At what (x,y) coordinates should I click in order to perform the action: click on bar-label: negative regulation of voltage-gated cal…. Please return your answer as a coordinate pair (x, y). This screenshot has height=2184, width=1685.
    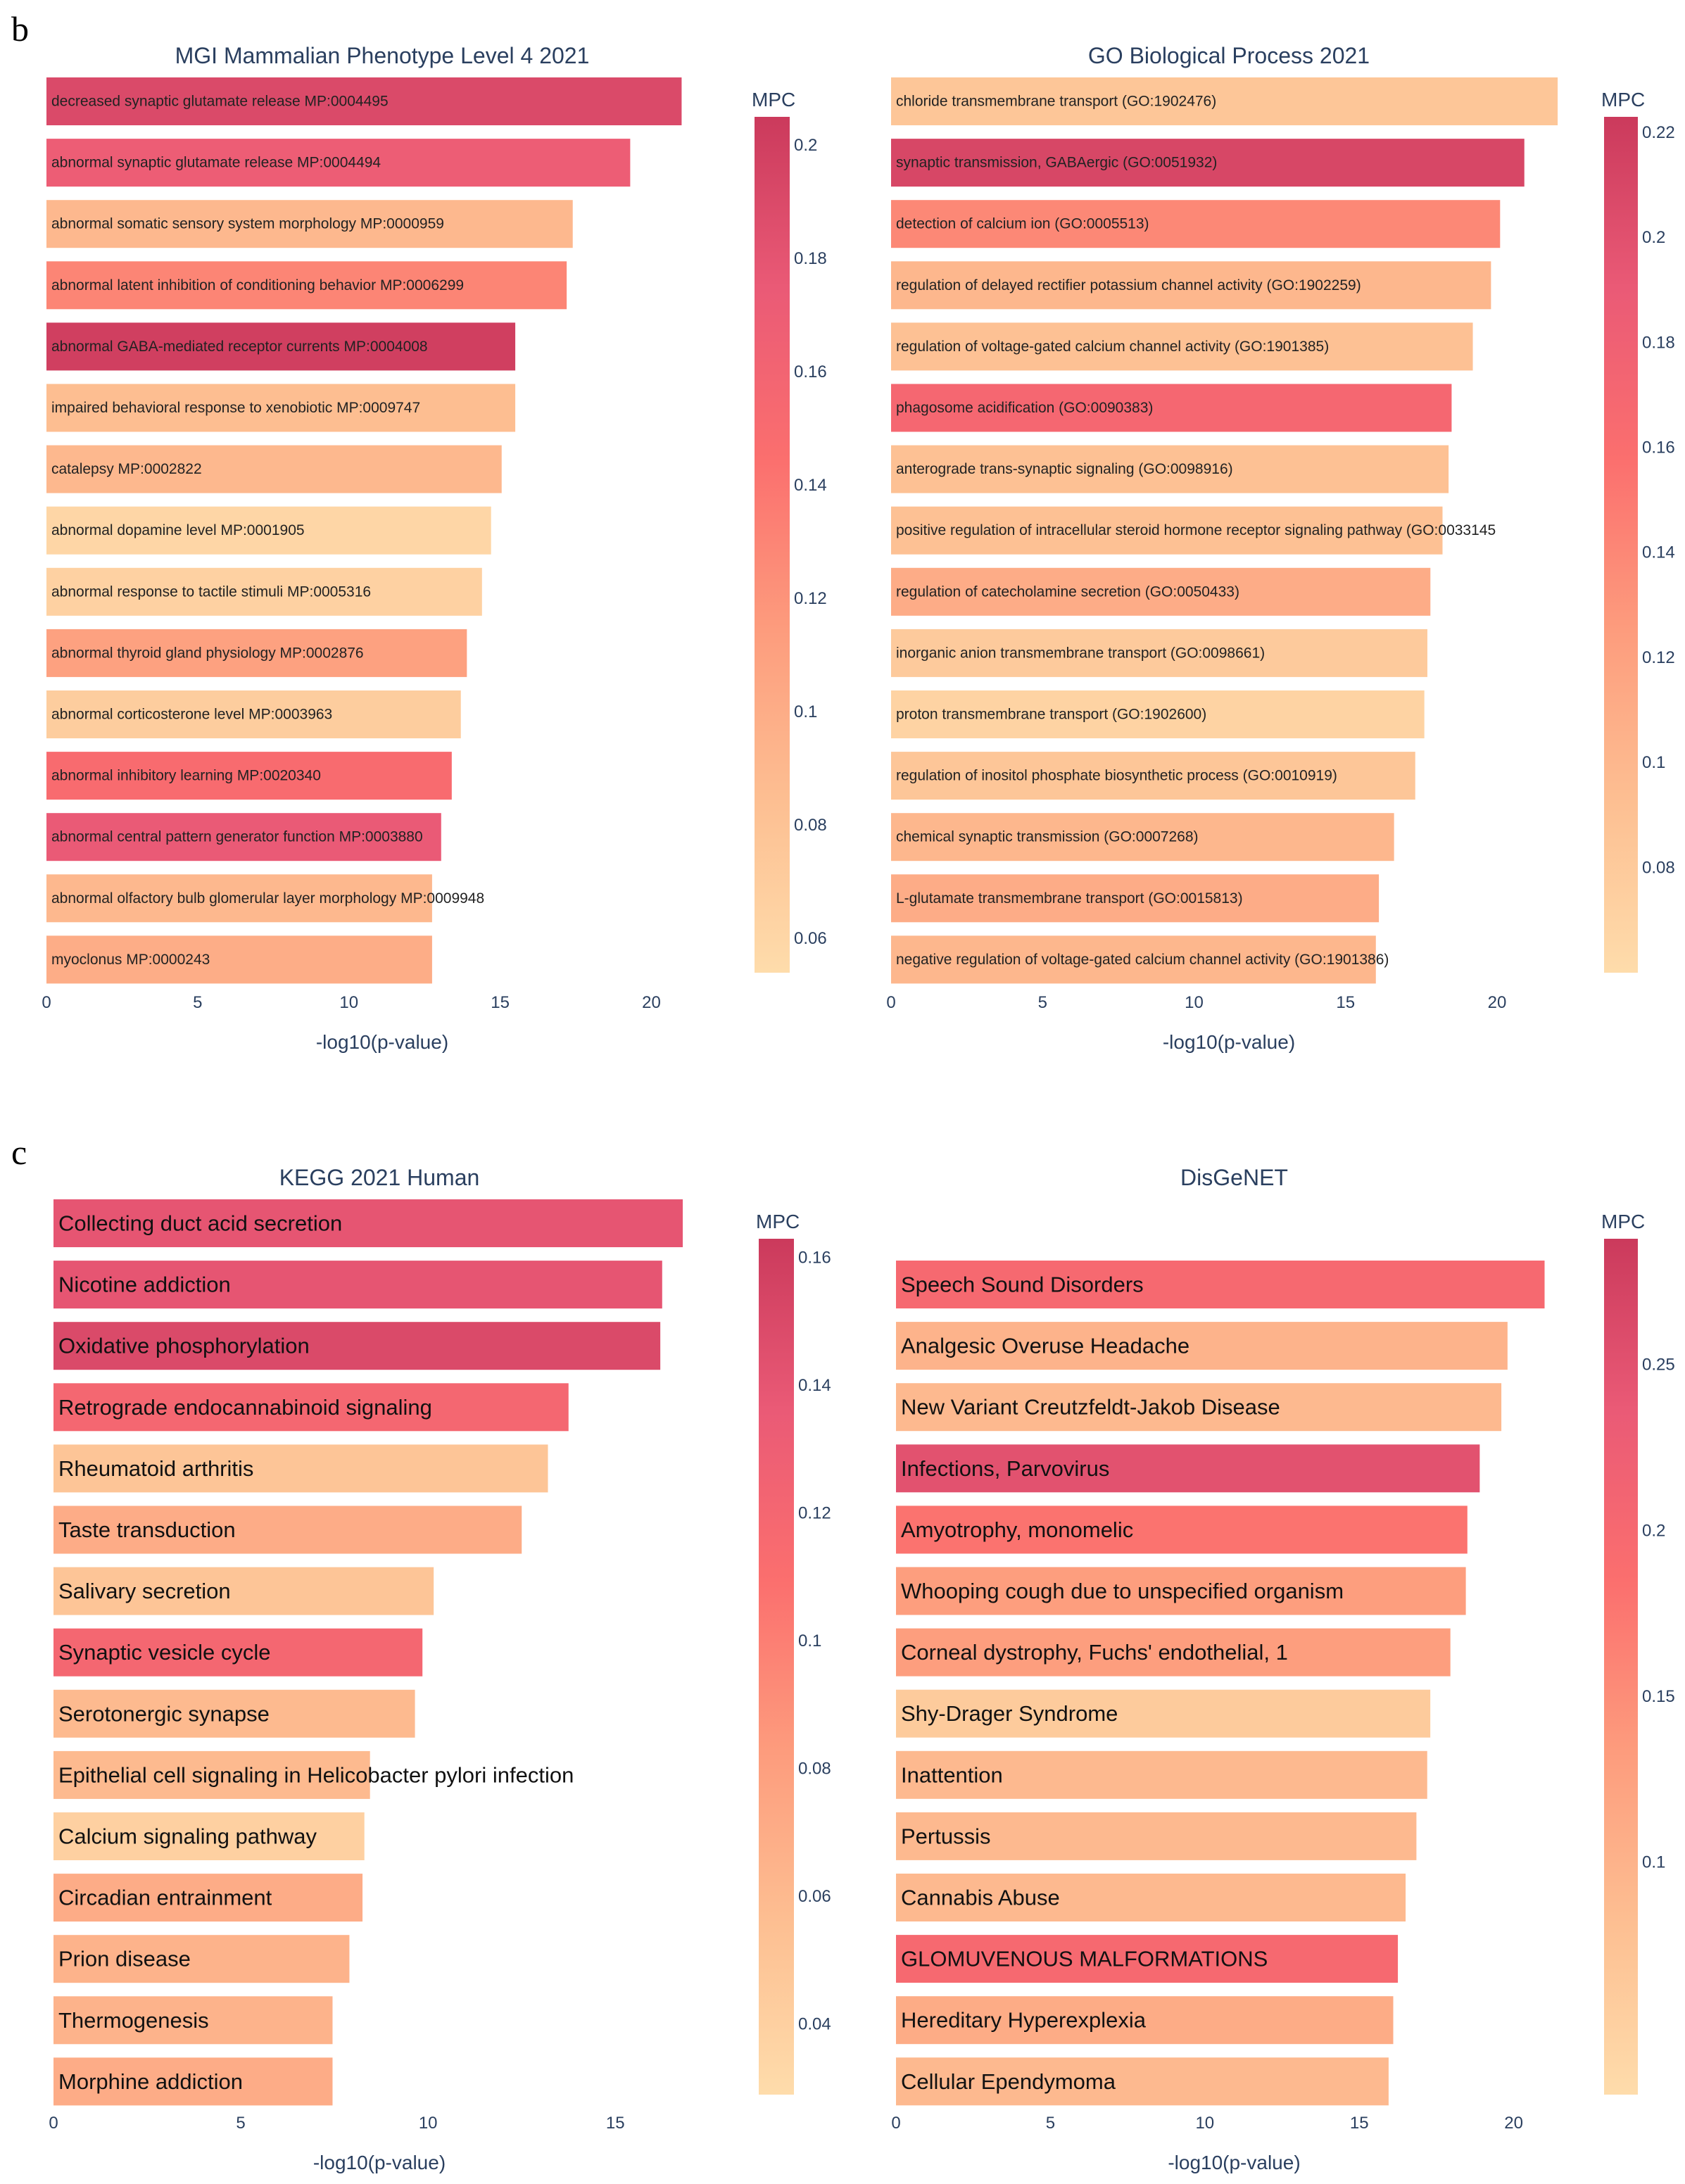
    Looking at the image, I should click on (1142, 960).